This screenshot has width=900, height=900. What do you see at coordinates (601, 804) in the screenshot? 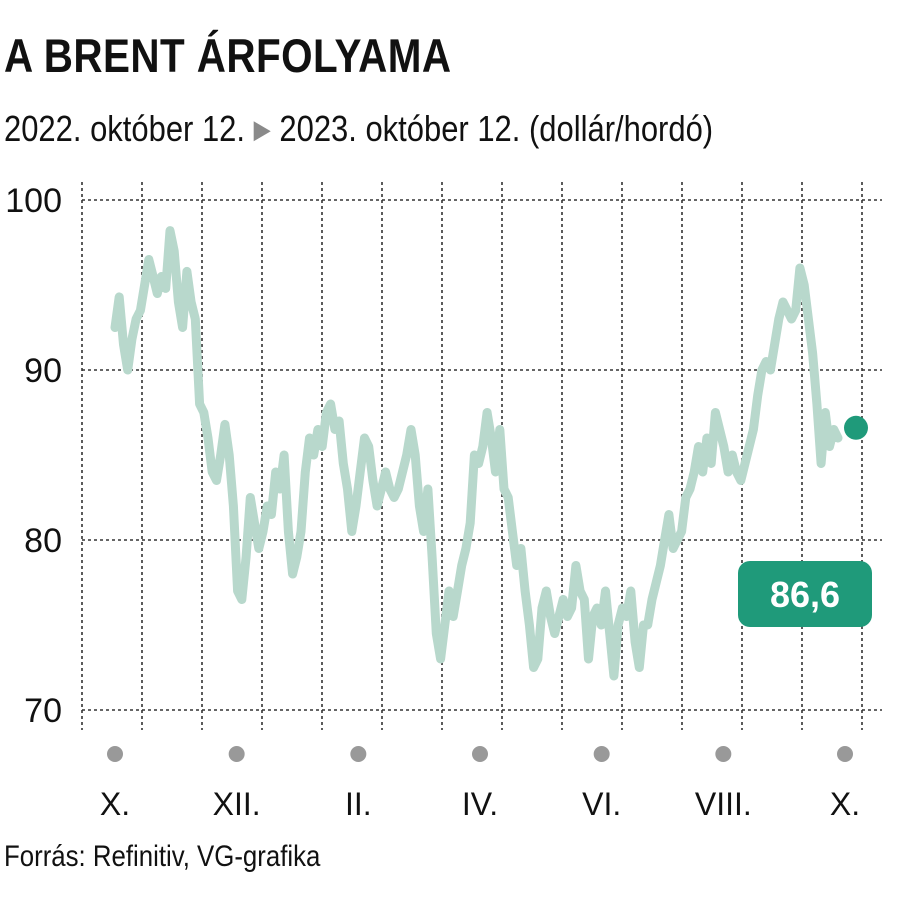
I see `x-tick-label: VI.` at bounding box center [601, 804].